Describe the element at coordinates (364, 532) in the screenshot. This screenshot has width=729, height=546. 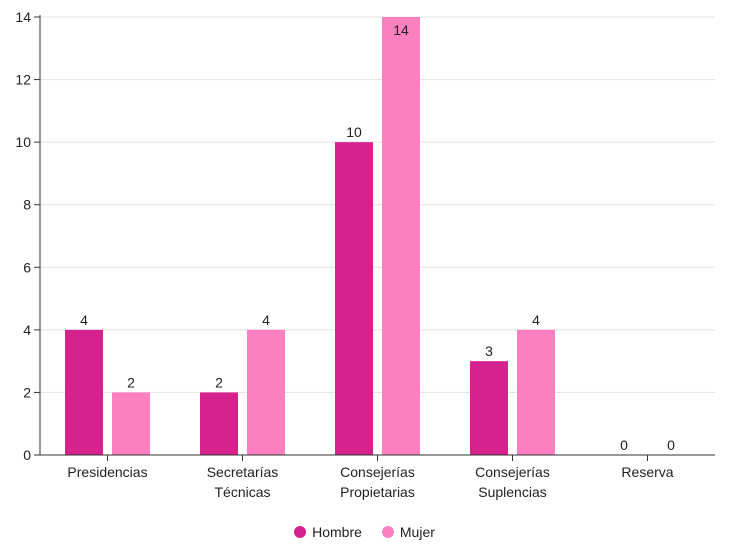
I see `legend: Hombre Mujer` at that location.